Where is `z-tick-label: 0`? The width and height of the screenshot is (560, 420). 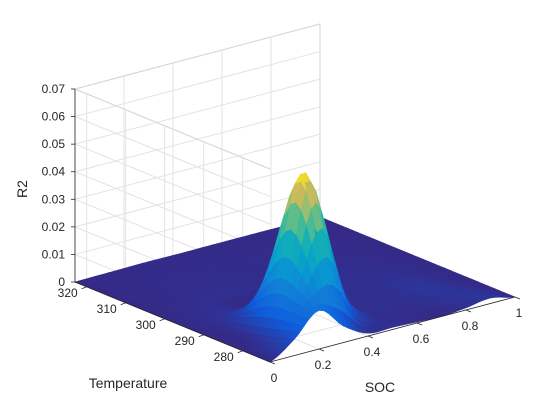 z-tick-label: 0 is located at coordinates (61, 282).